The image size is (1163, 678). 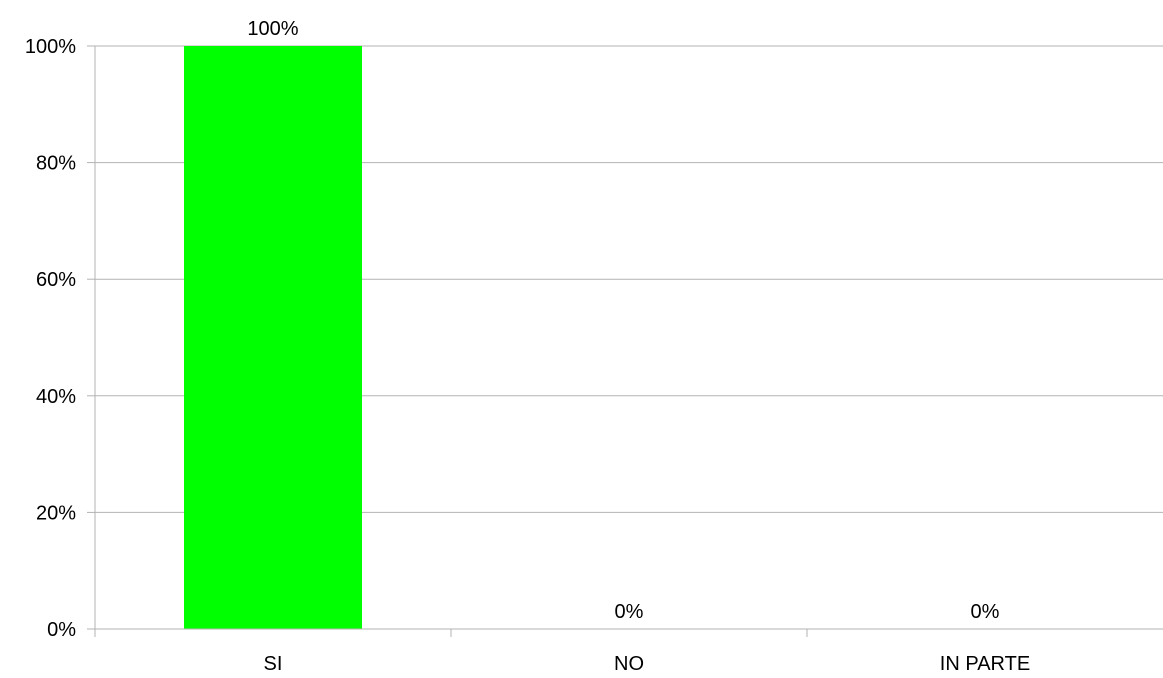 What do you see at coordinates (985, 664) in the screenshot?
I see `x-category-label: IN PARTE` at bounding box center [985, 664].